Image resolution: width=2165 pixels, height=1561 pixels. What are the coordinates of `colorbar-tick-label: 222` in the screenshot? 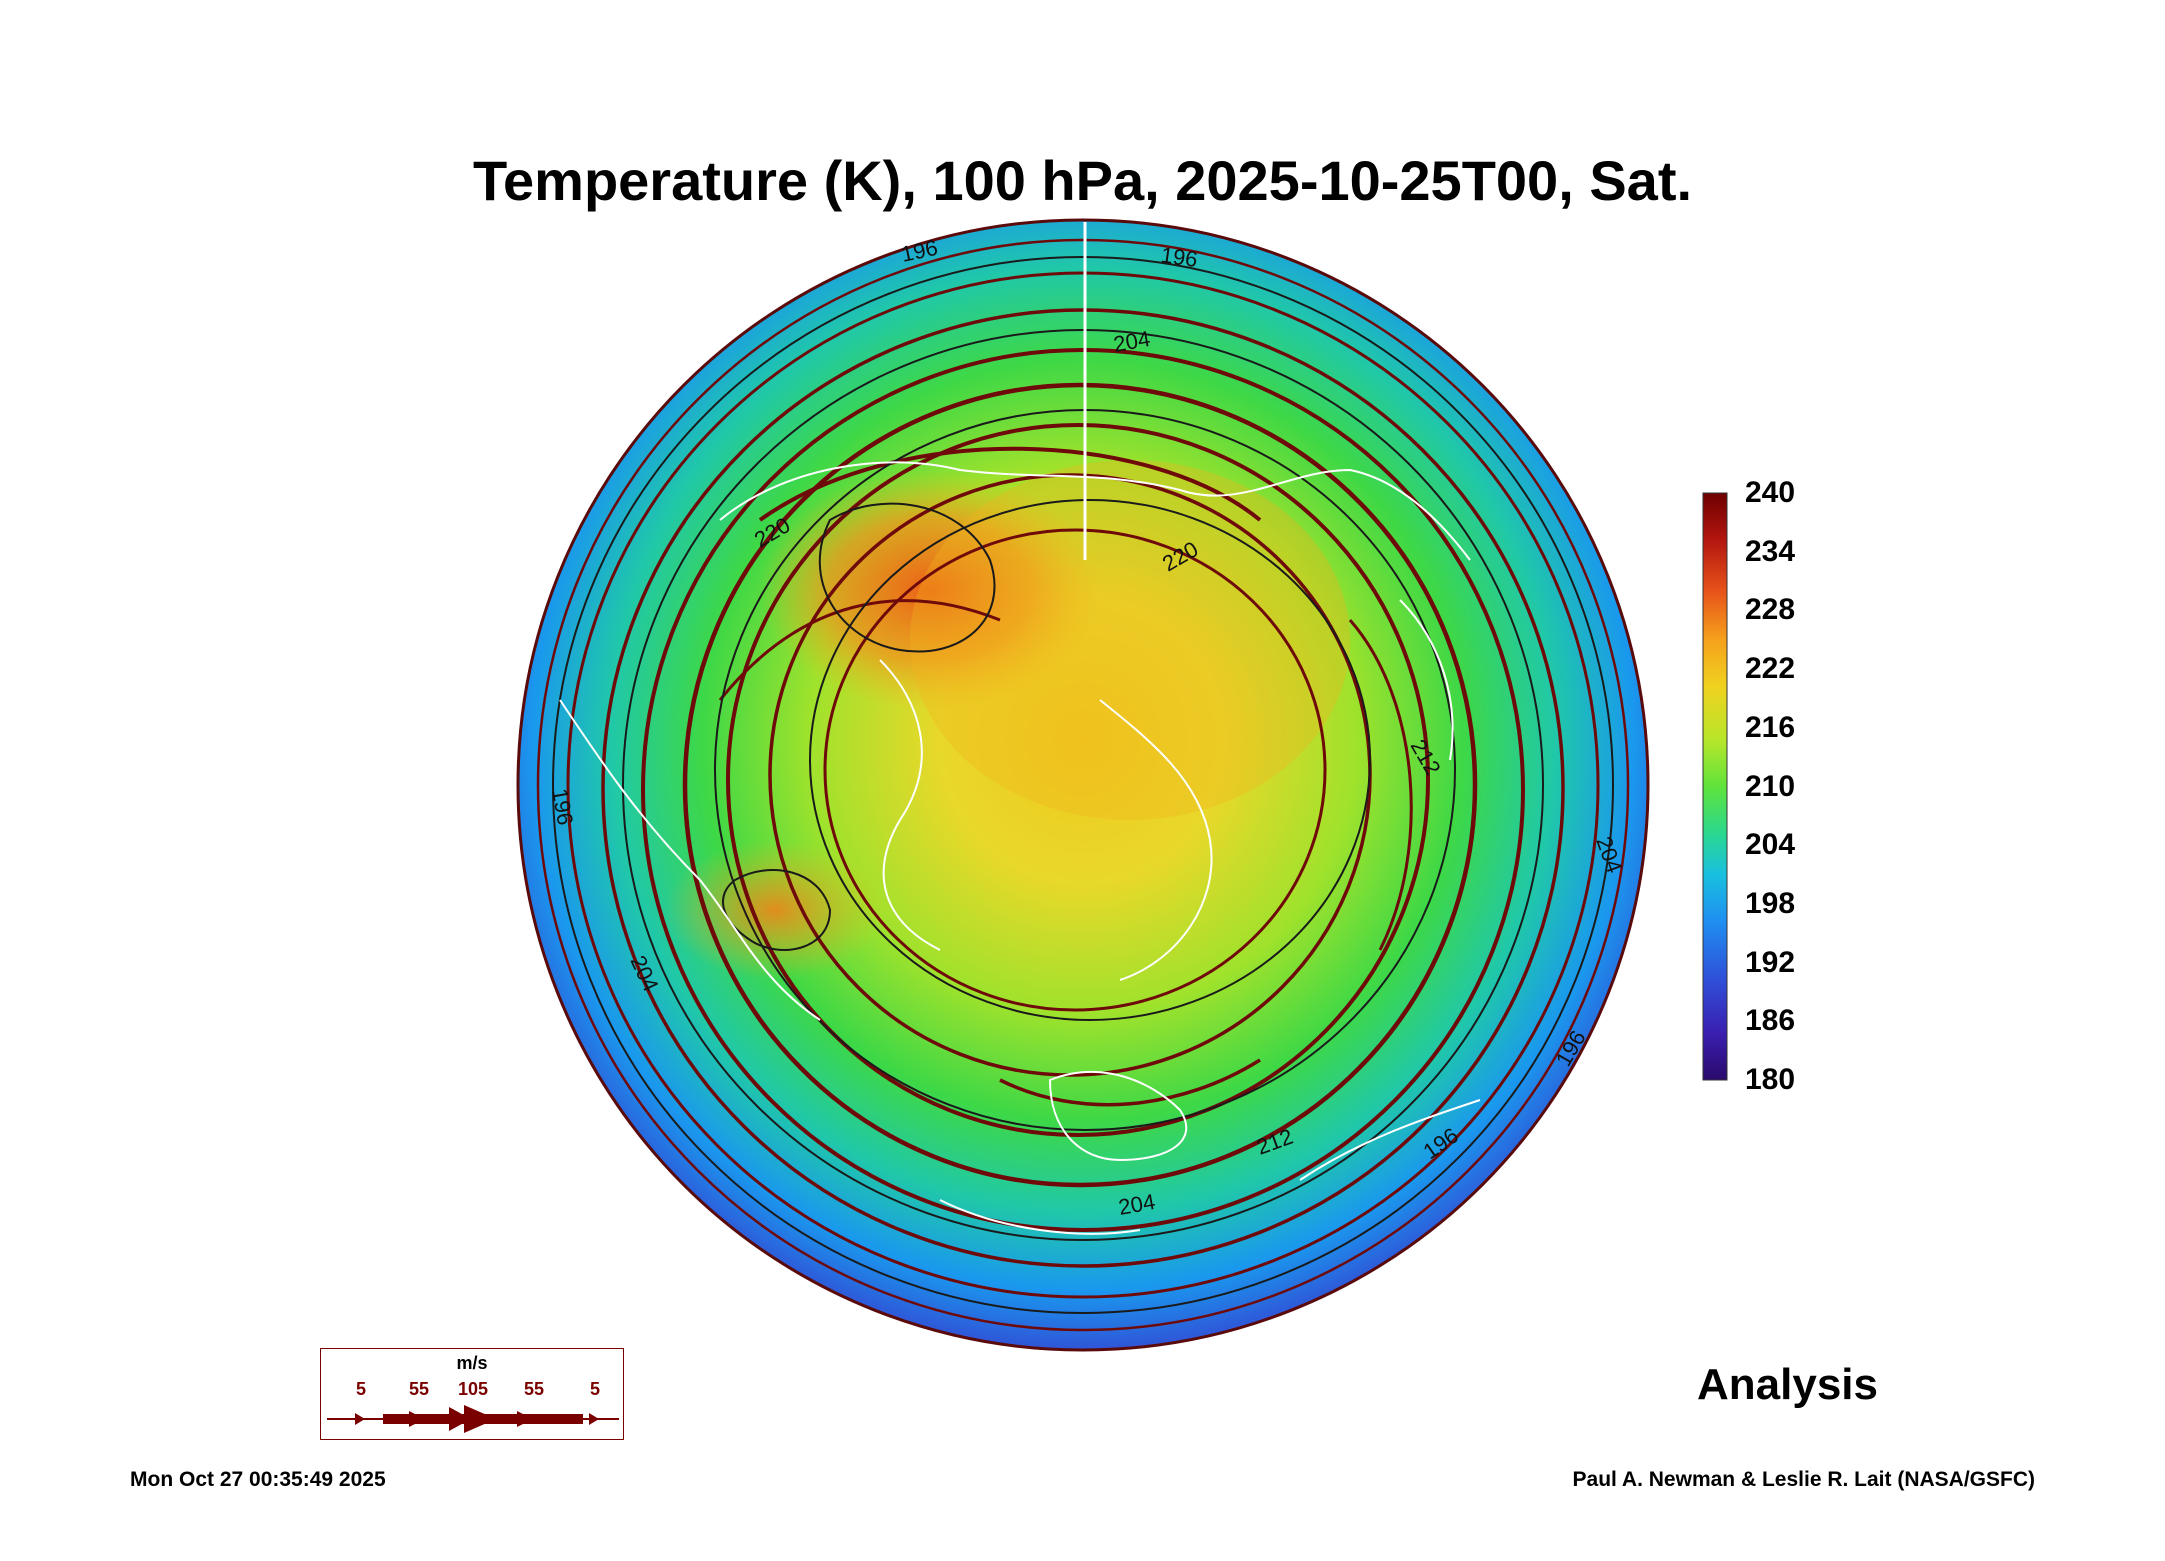 It's located at (1770, 669).